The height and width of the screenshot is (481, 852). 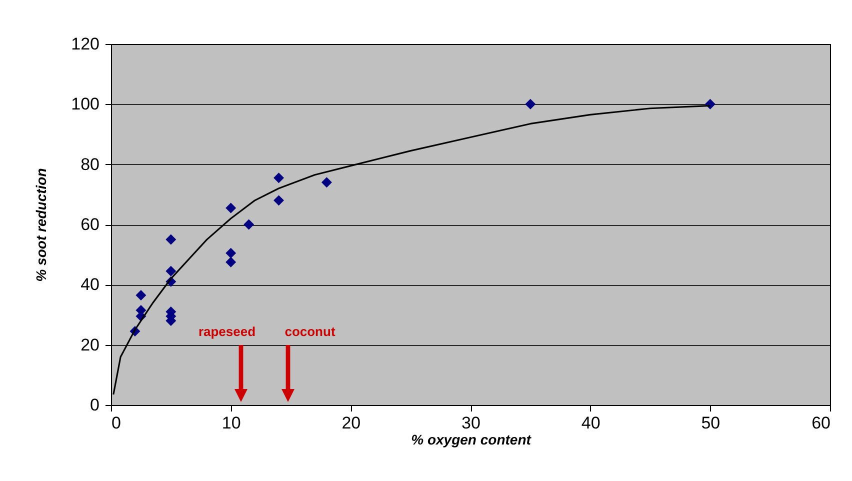 What do you see at coordinates (90, 344) in the screenshot?
I see `y-tick-label: 20` at bounding box center [90, 344].